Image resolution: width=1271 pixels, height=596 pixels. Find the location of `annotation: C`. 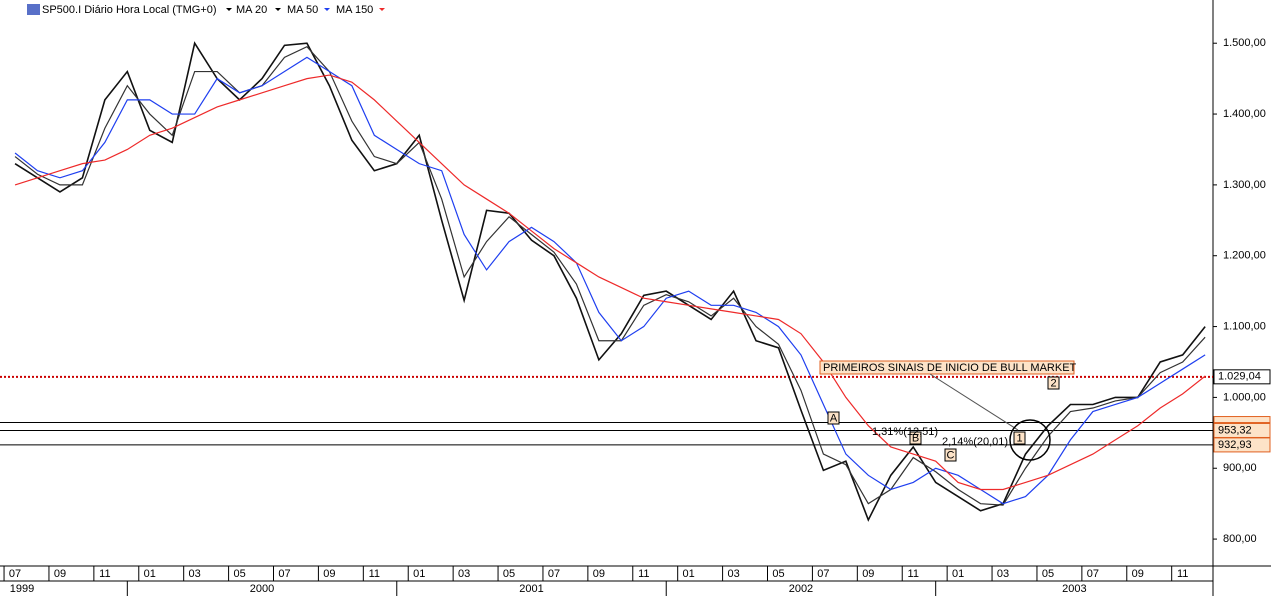

annotation: C is located at coordinates (951, 455).